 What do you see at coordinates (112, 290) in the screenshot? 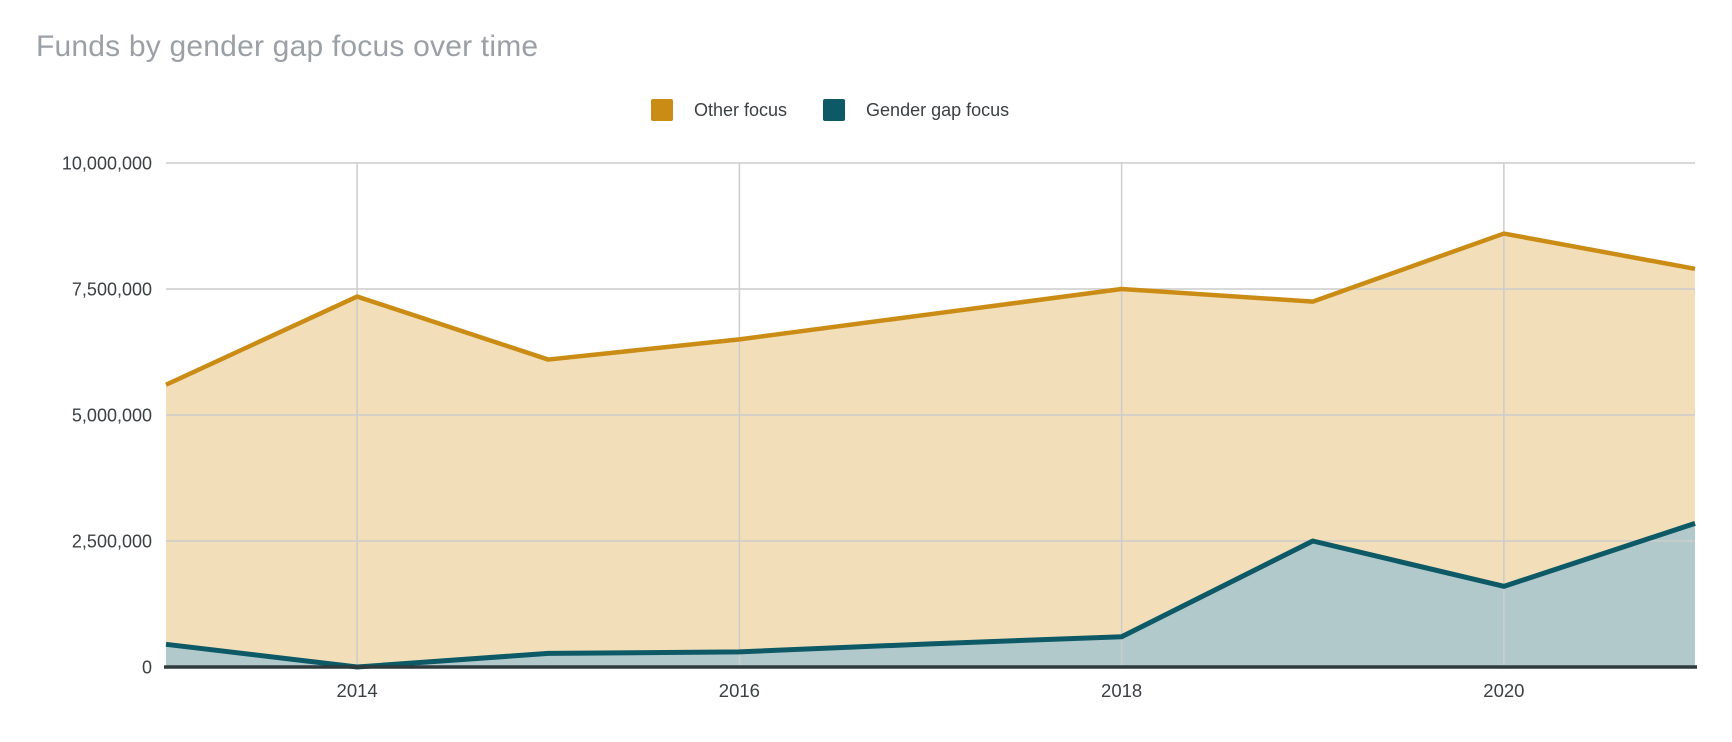
I see `y-axis-label-7500000: 7,500,000` at bounding box center [112, 290].